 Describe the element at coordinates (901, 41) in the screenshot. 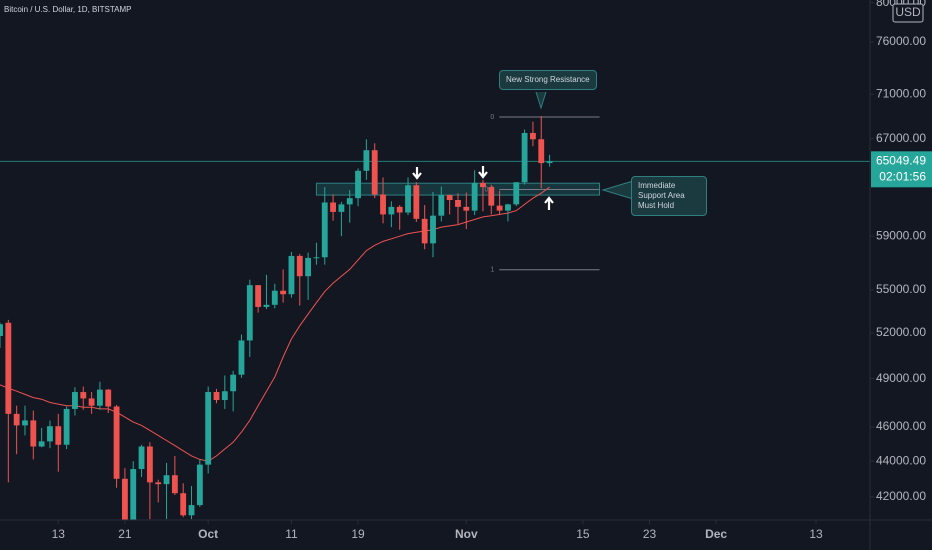

I see `y-tick-label: 76000.00` at that location.